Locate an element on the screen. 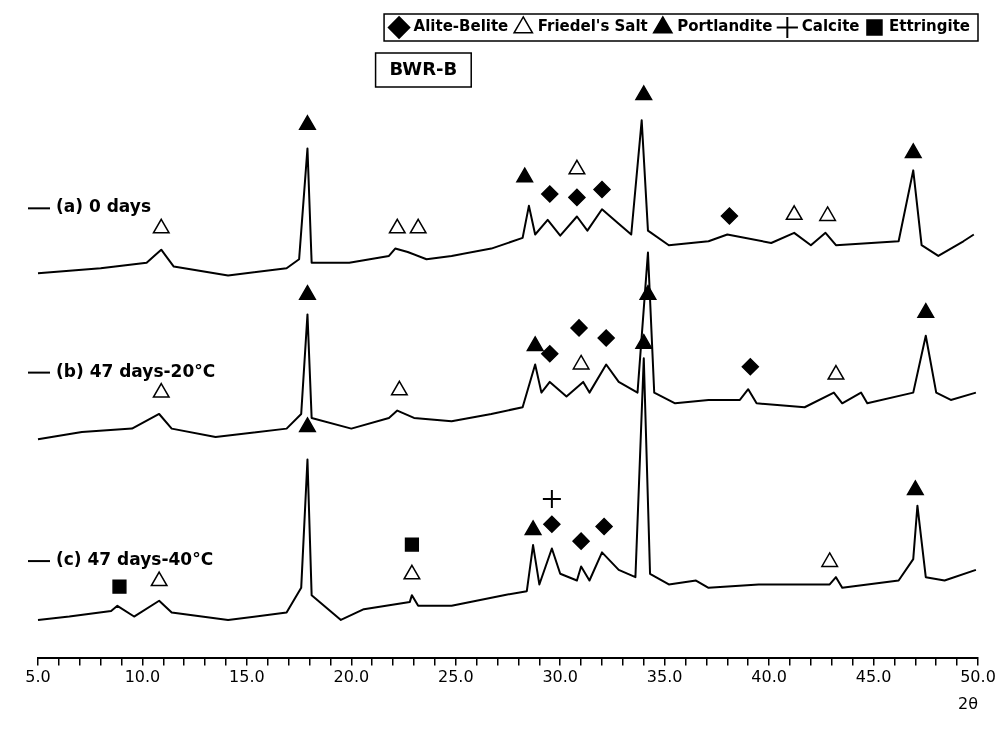 This screenshot has width=1008, height=730. legend-label: Alite-Belite is located at coordinates (461, 26).